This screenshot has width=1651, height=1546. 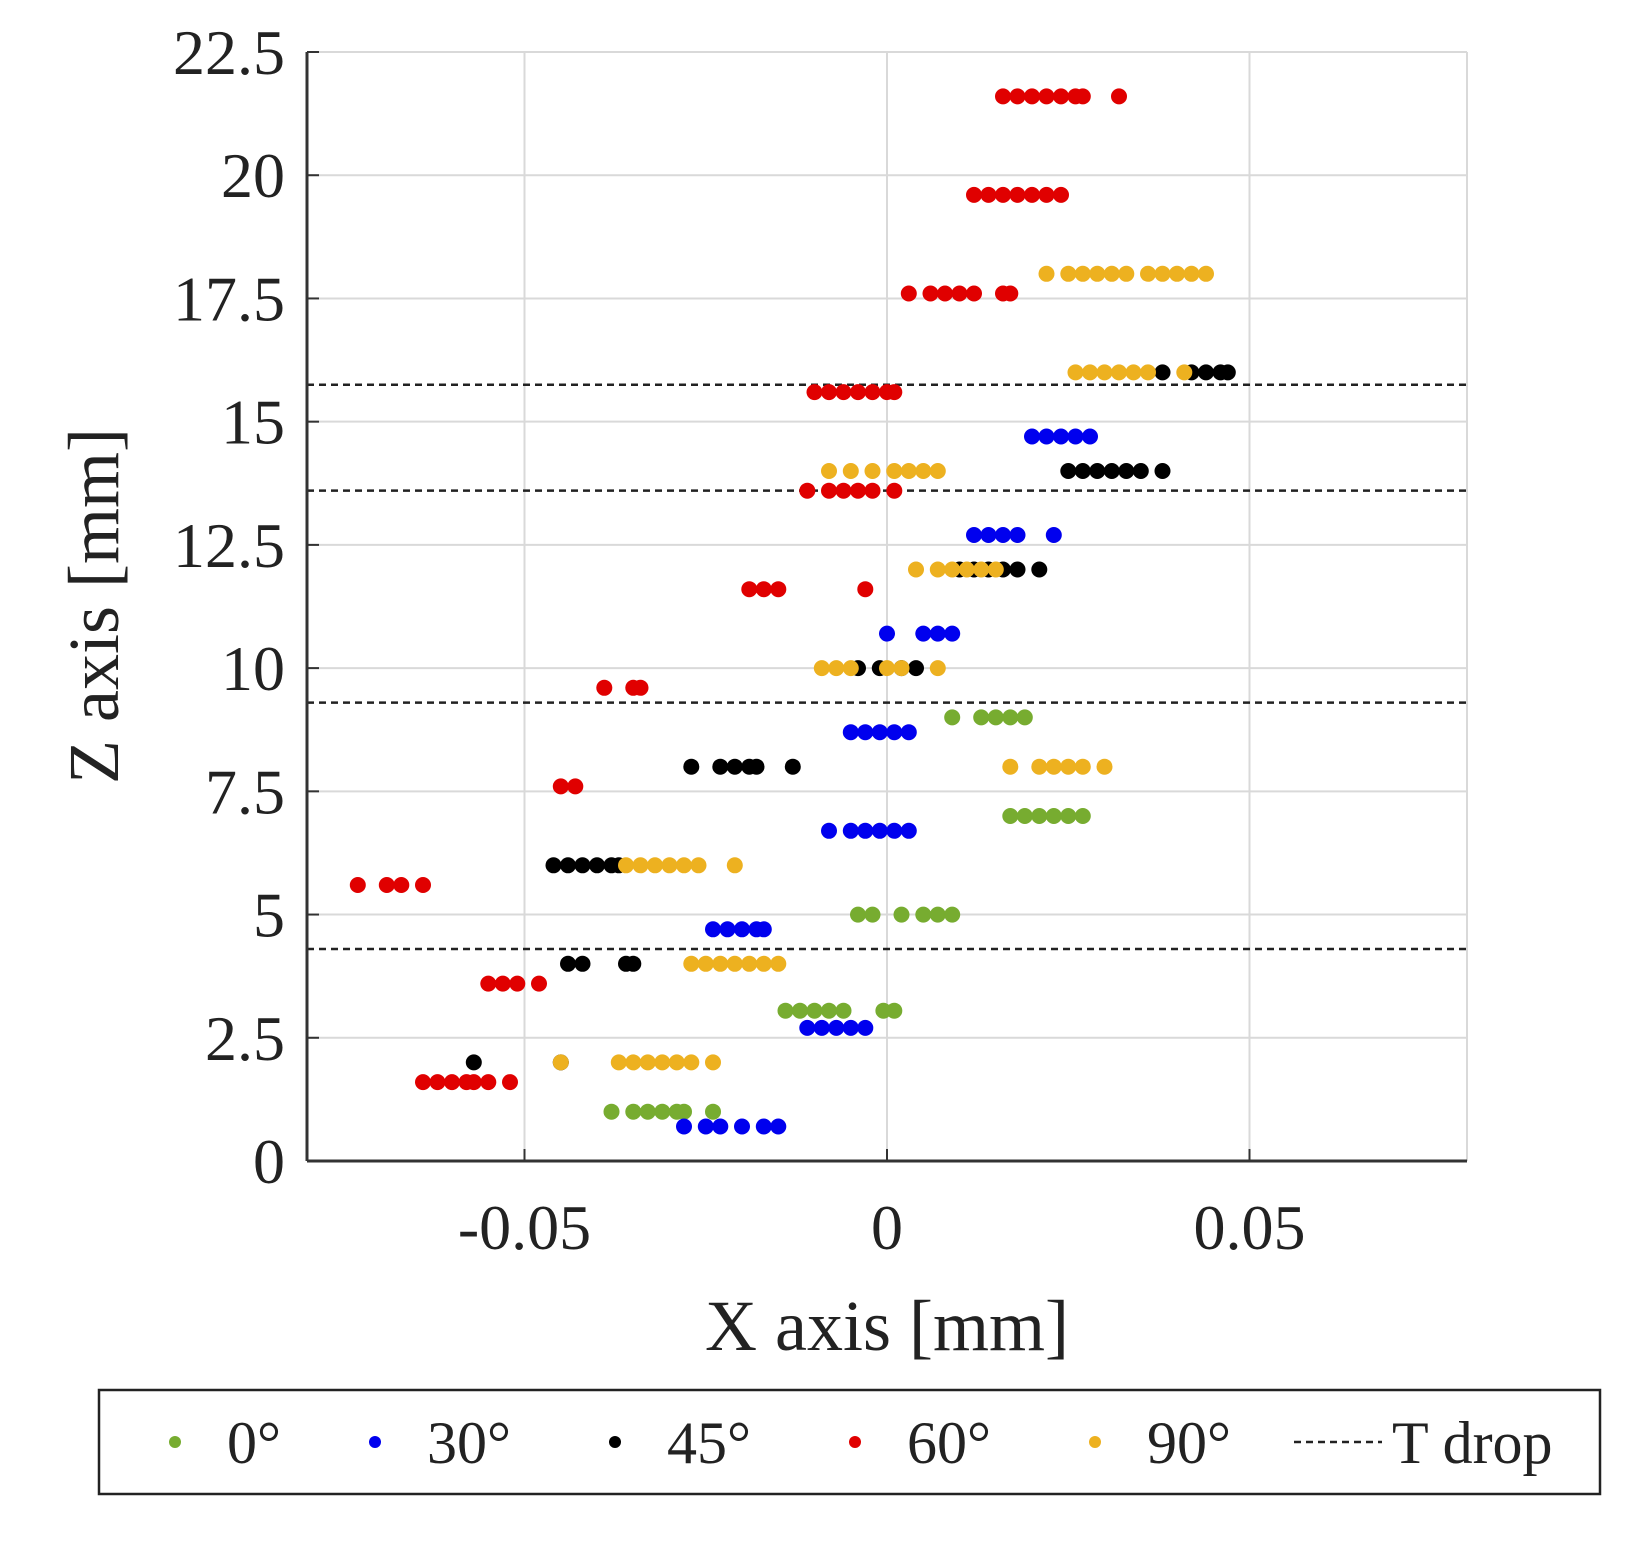 I want to click on y-tick-label: 15, so click(x=253, y=422).